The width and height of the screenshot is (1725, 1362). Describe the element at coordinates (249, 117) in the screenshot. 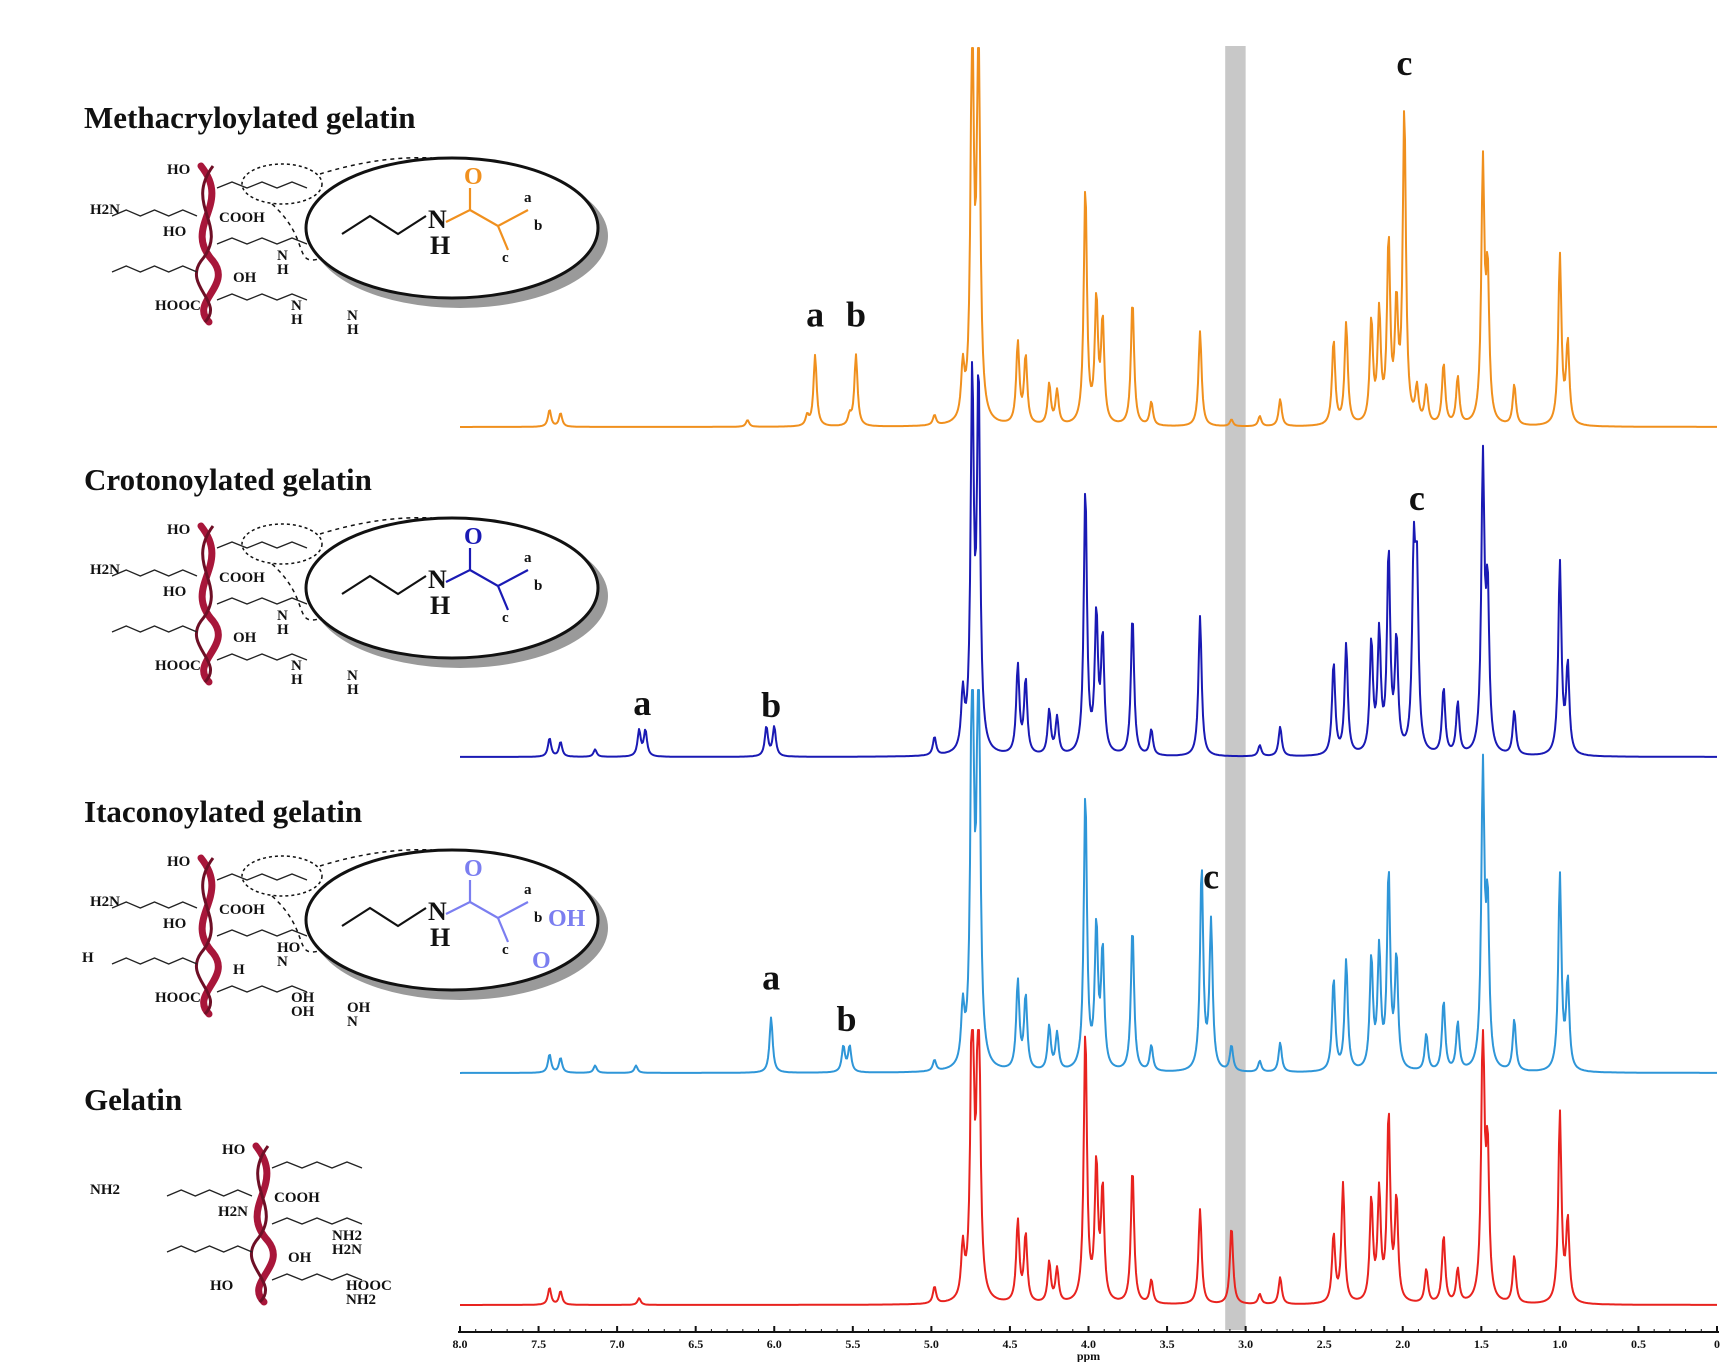

I see `title-methacryloylated: Methacryloylated gelatin` at that location.